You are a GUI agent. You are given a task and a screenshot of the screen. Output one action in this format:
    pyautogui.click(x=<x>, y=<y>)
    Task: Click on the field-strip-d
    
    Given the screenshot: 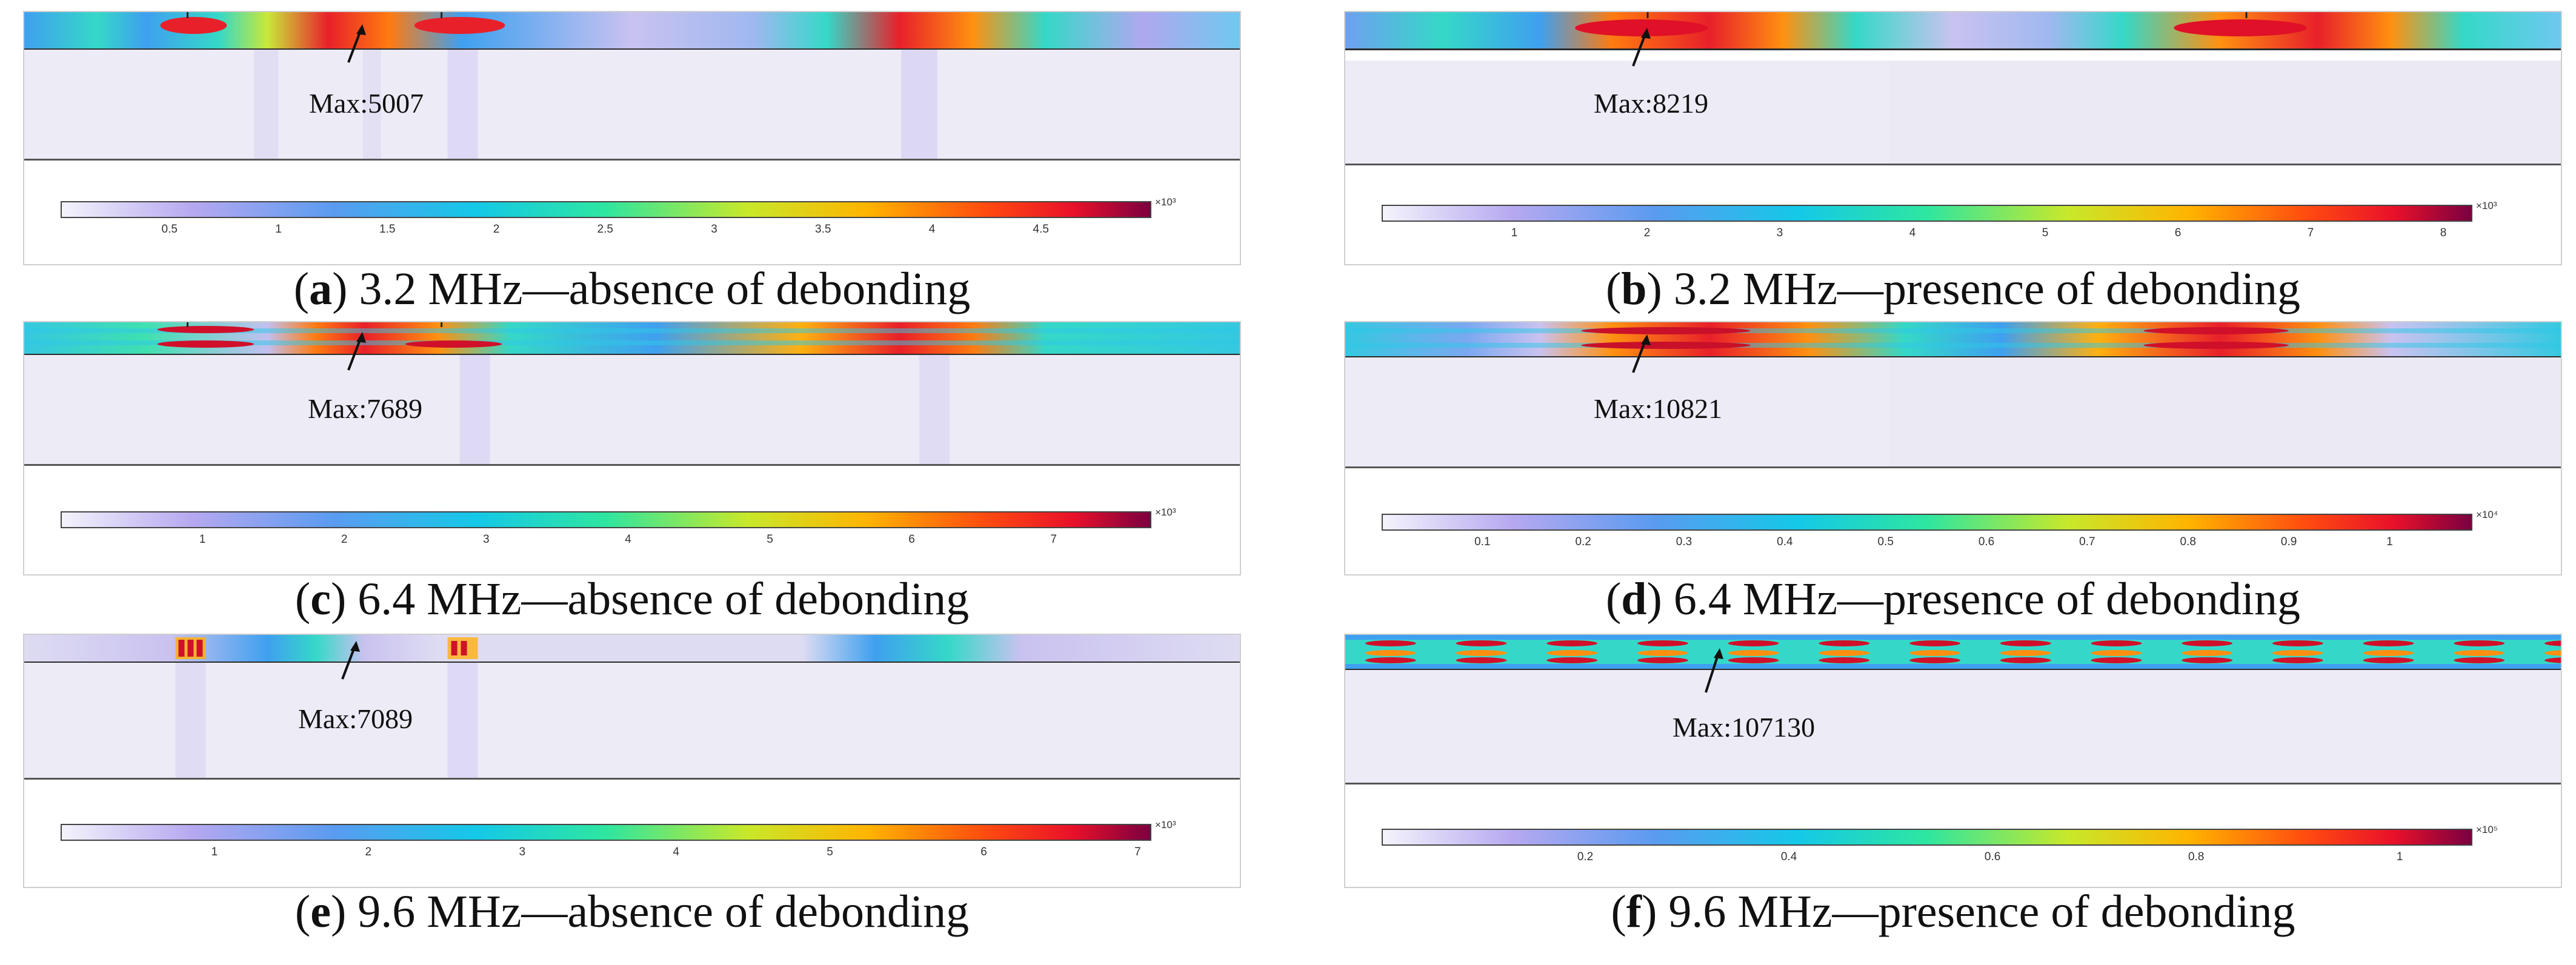 What is the action you would take?
    pyautogui.click(x=1953, y=340)
    